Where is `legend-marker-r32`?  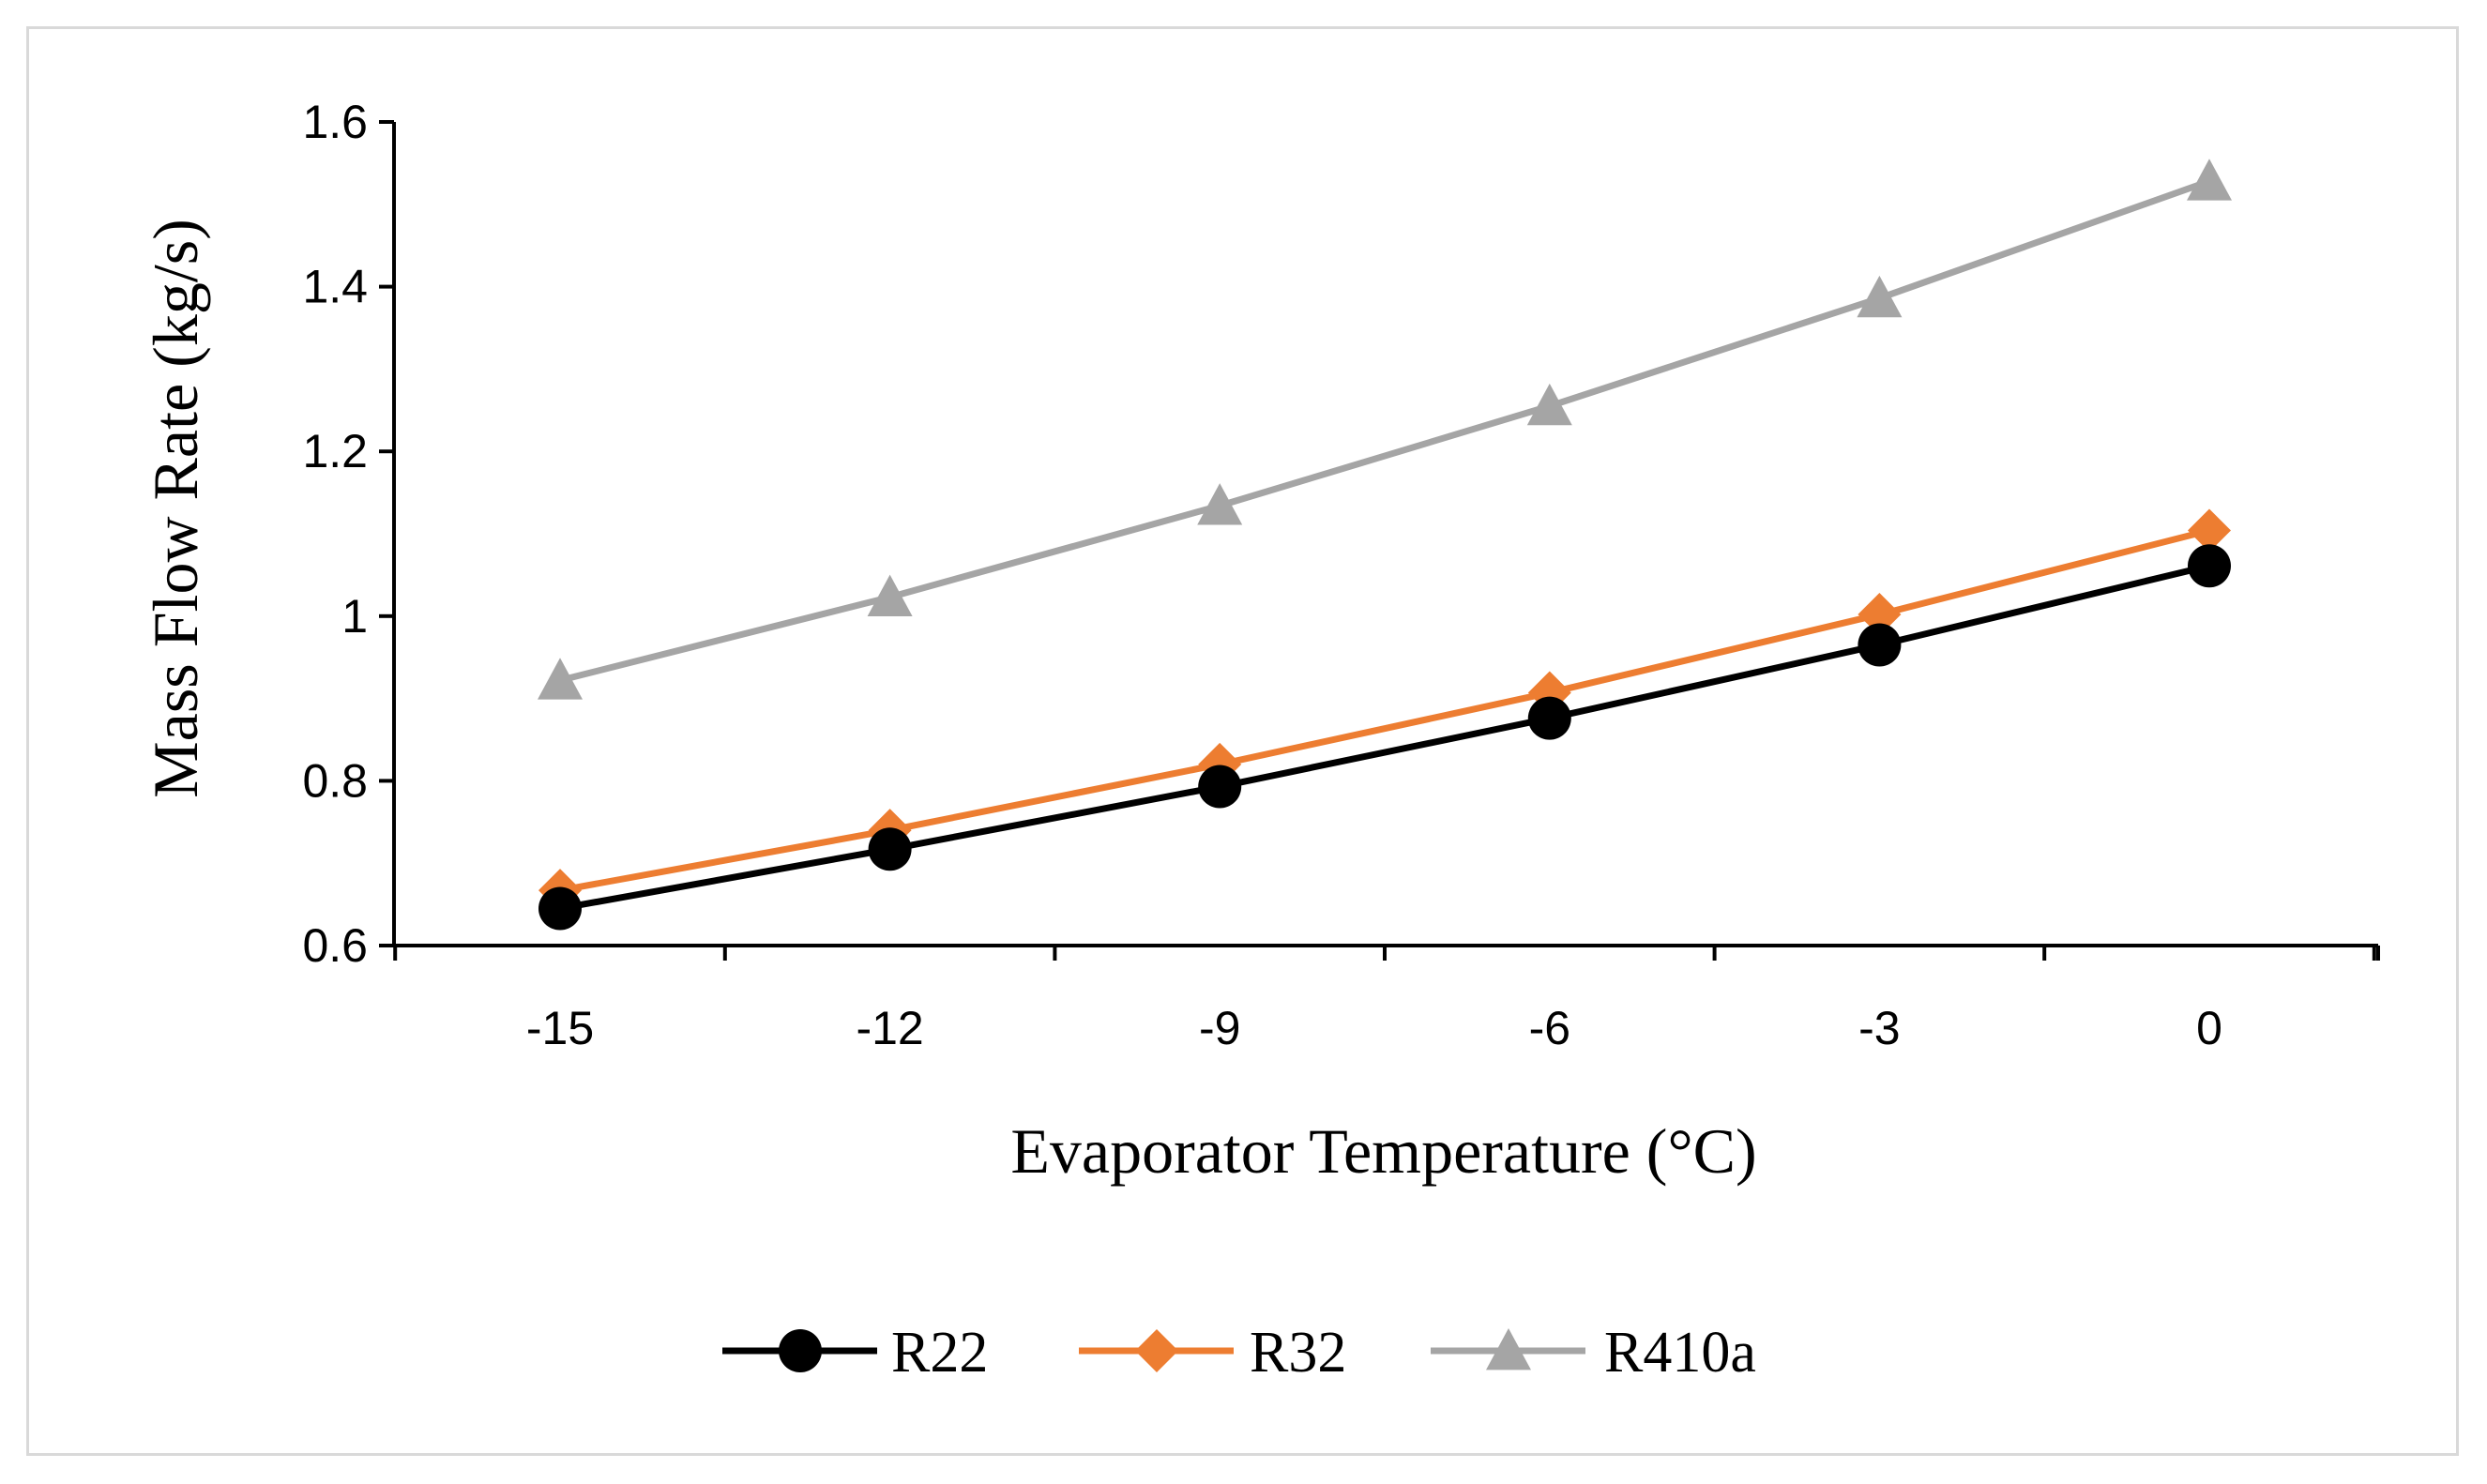
legend-marker-r32 is located at coordinates (1156, 1350).